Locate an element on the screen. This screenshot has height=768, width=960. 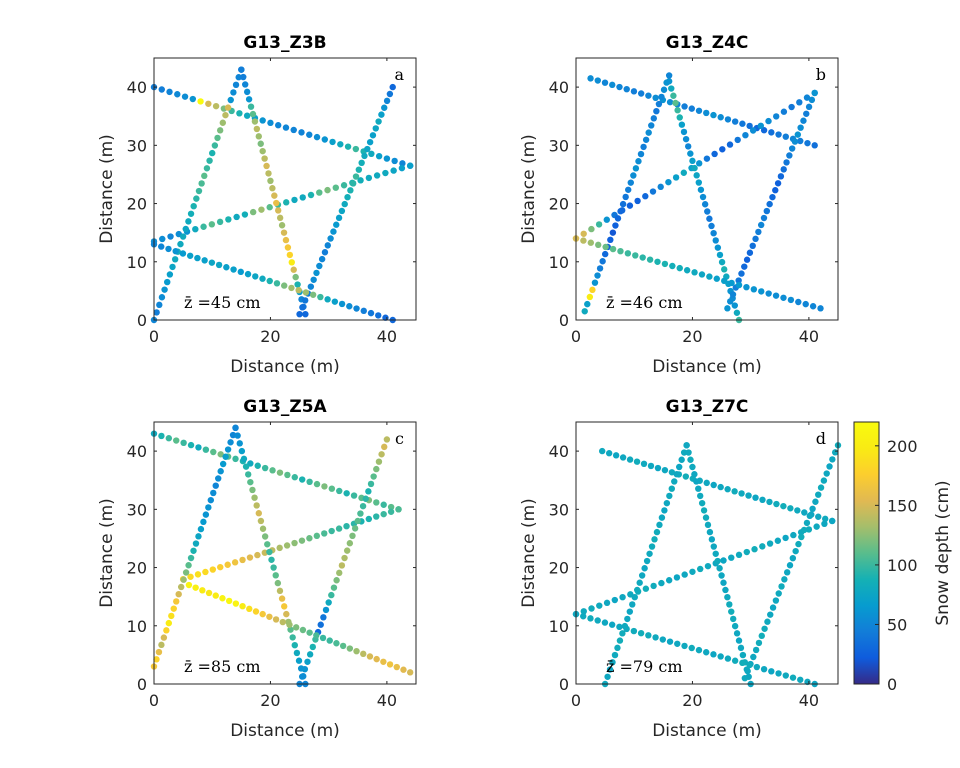
panel-title: G13_Z7C is located at coordinates (707, 407).